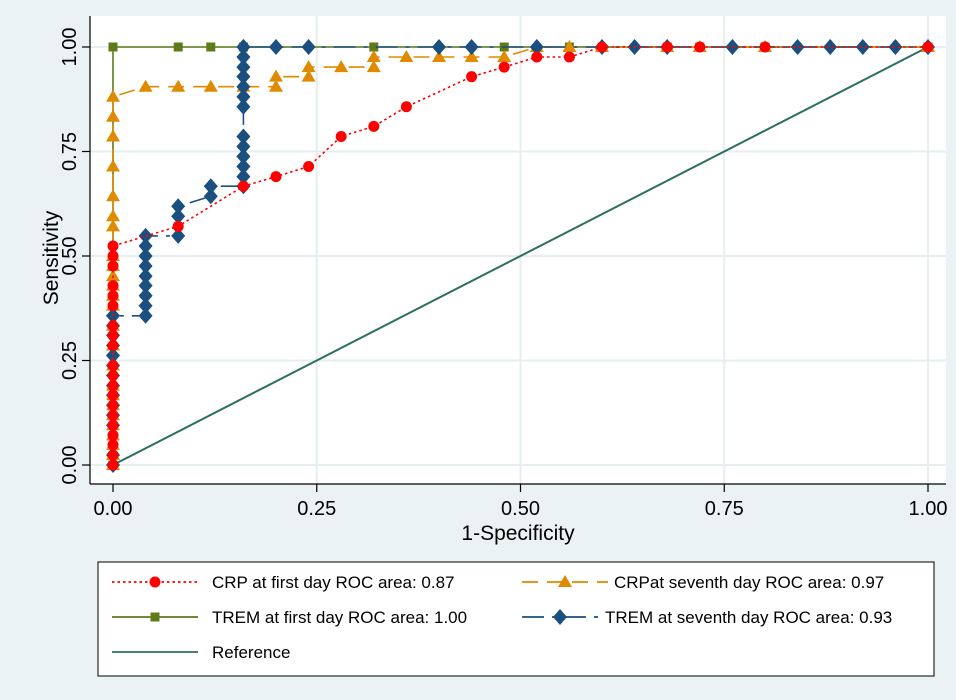  What do you see at coordinates (289, 617) in the screenshot?
I see `legend-item-2: TREM at first day ROC area: 1.00` at bounding box center [289, 617].